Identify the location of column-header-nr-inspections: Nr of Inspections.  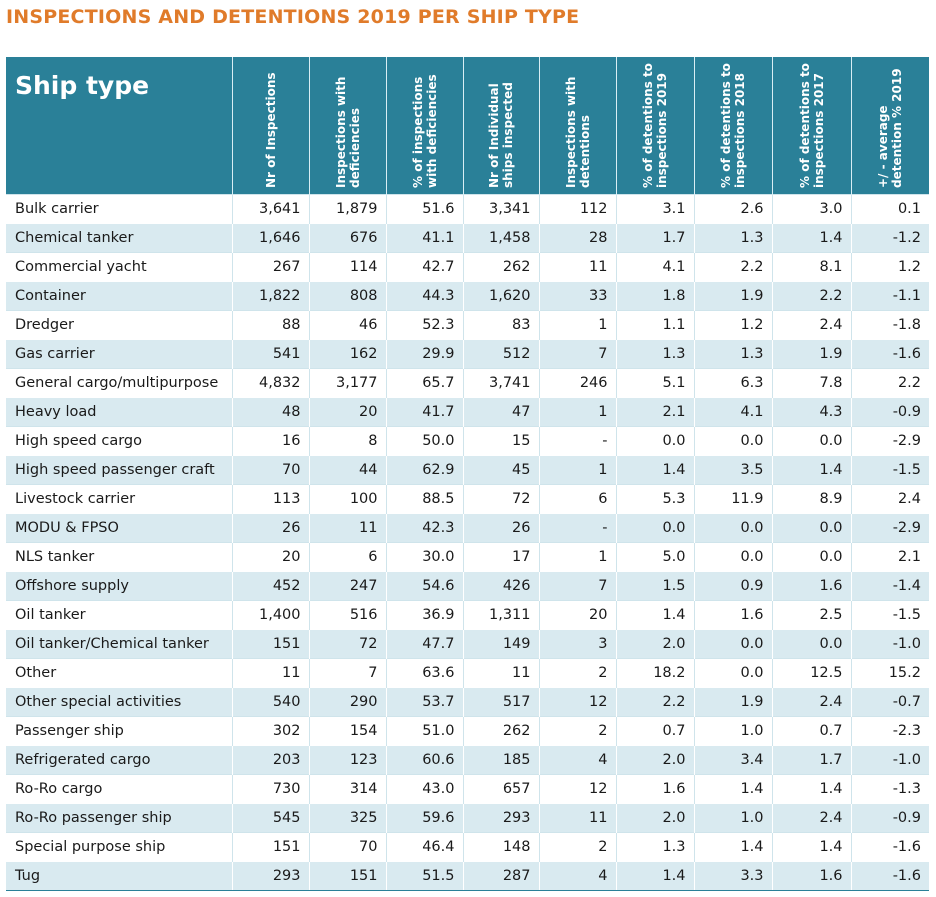
(270, 126).